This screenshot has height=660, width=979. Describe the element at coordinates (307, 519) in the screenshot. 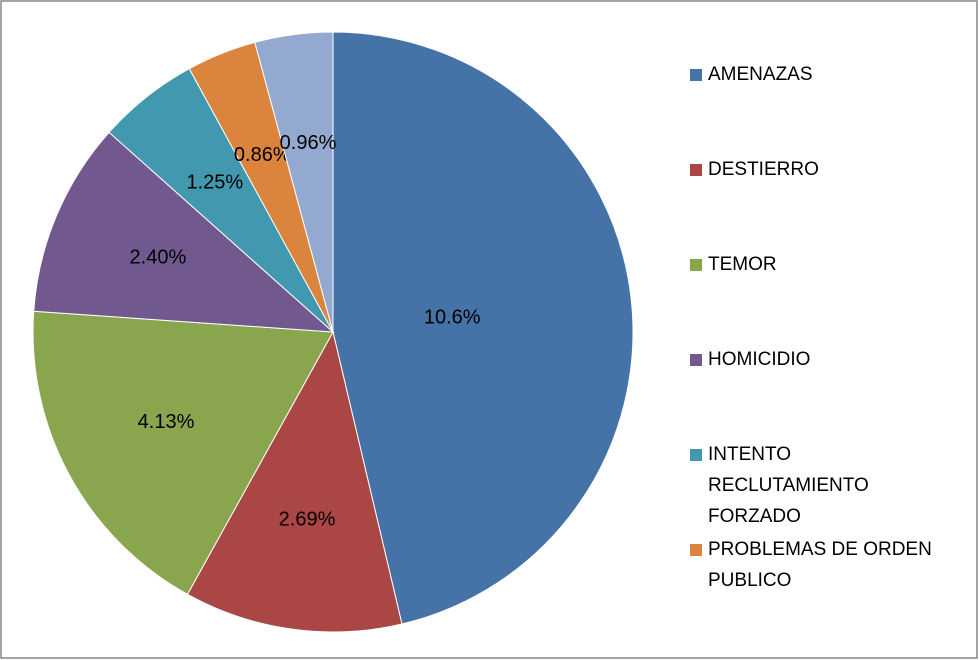

I see `data-label: 2.69%` at that location.